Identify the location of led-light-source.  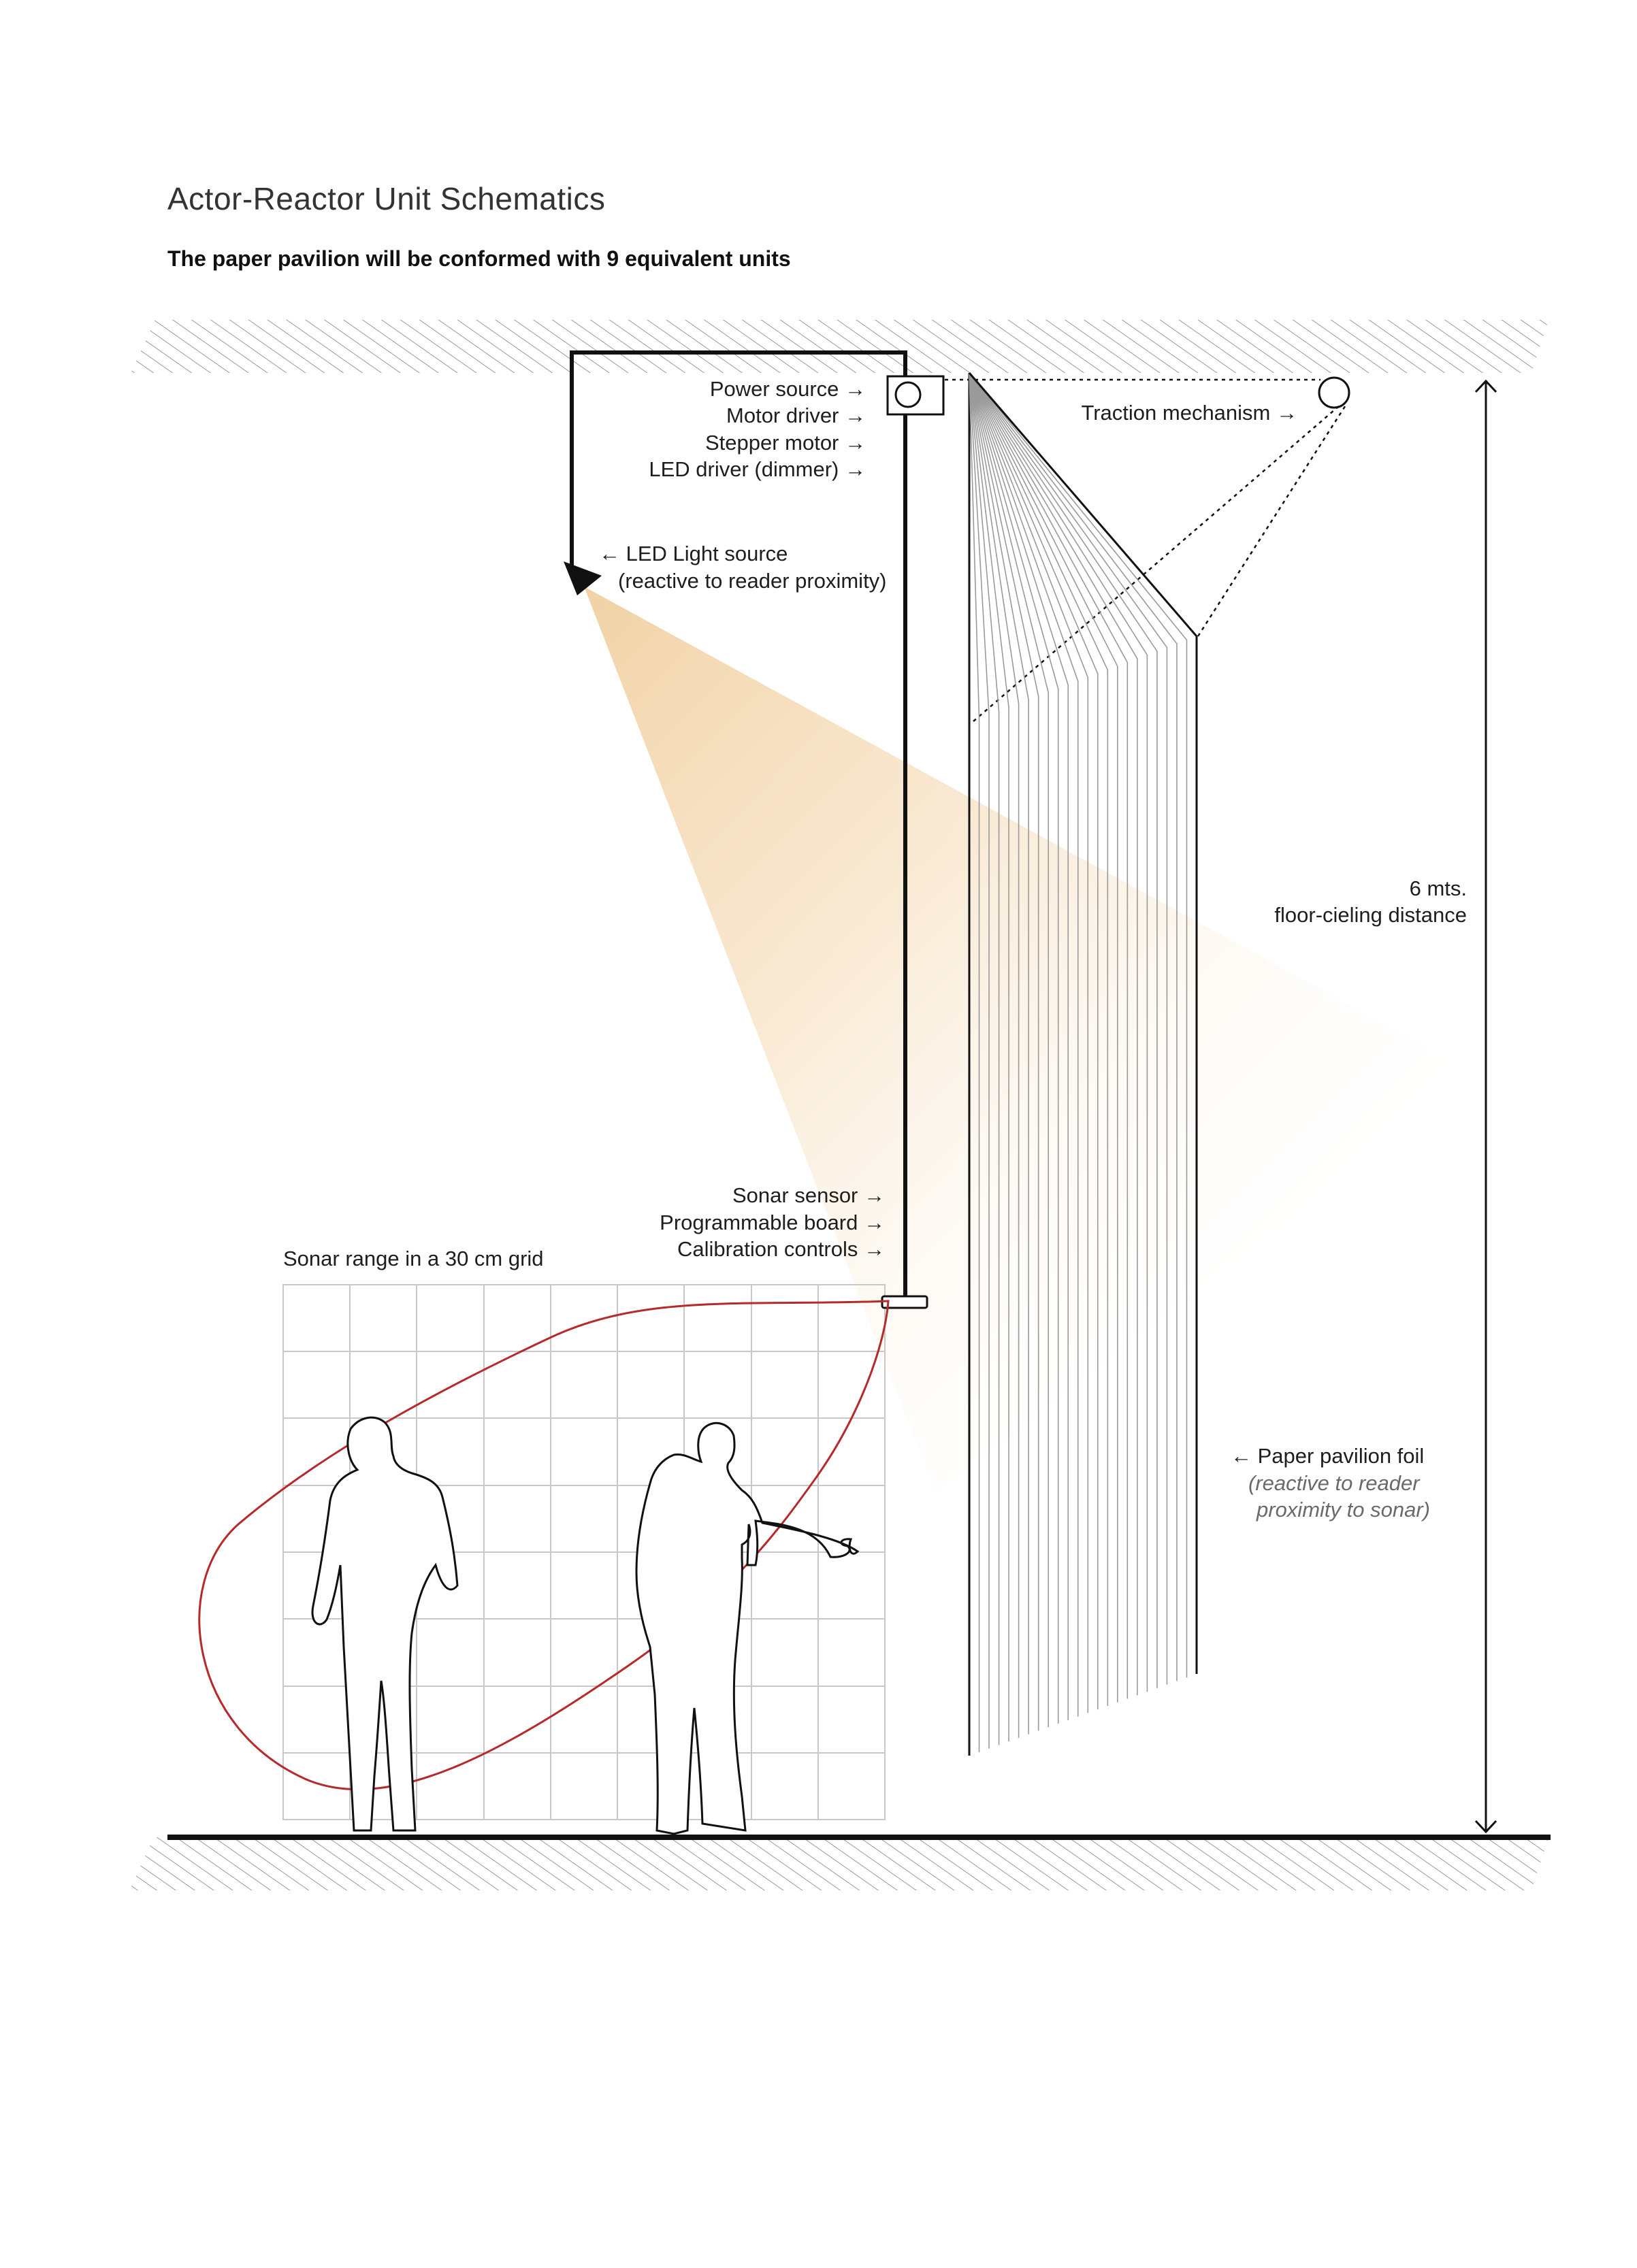
(583, 578).